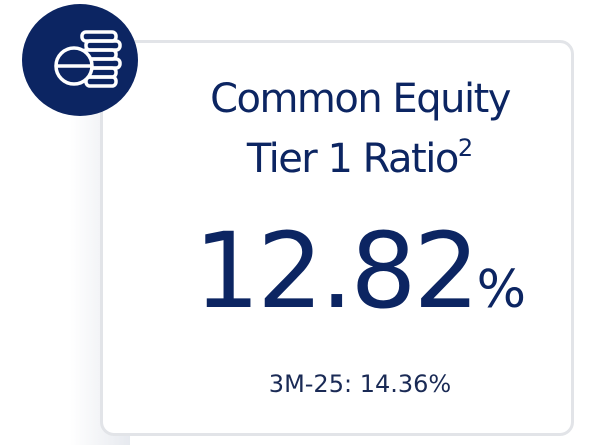 The width and height of the screenshot is (590, 445). What do you see at coordinates (465, 148) in the screenshot?
I see `footnote-marker: 2` at bounding box center [465, 148].